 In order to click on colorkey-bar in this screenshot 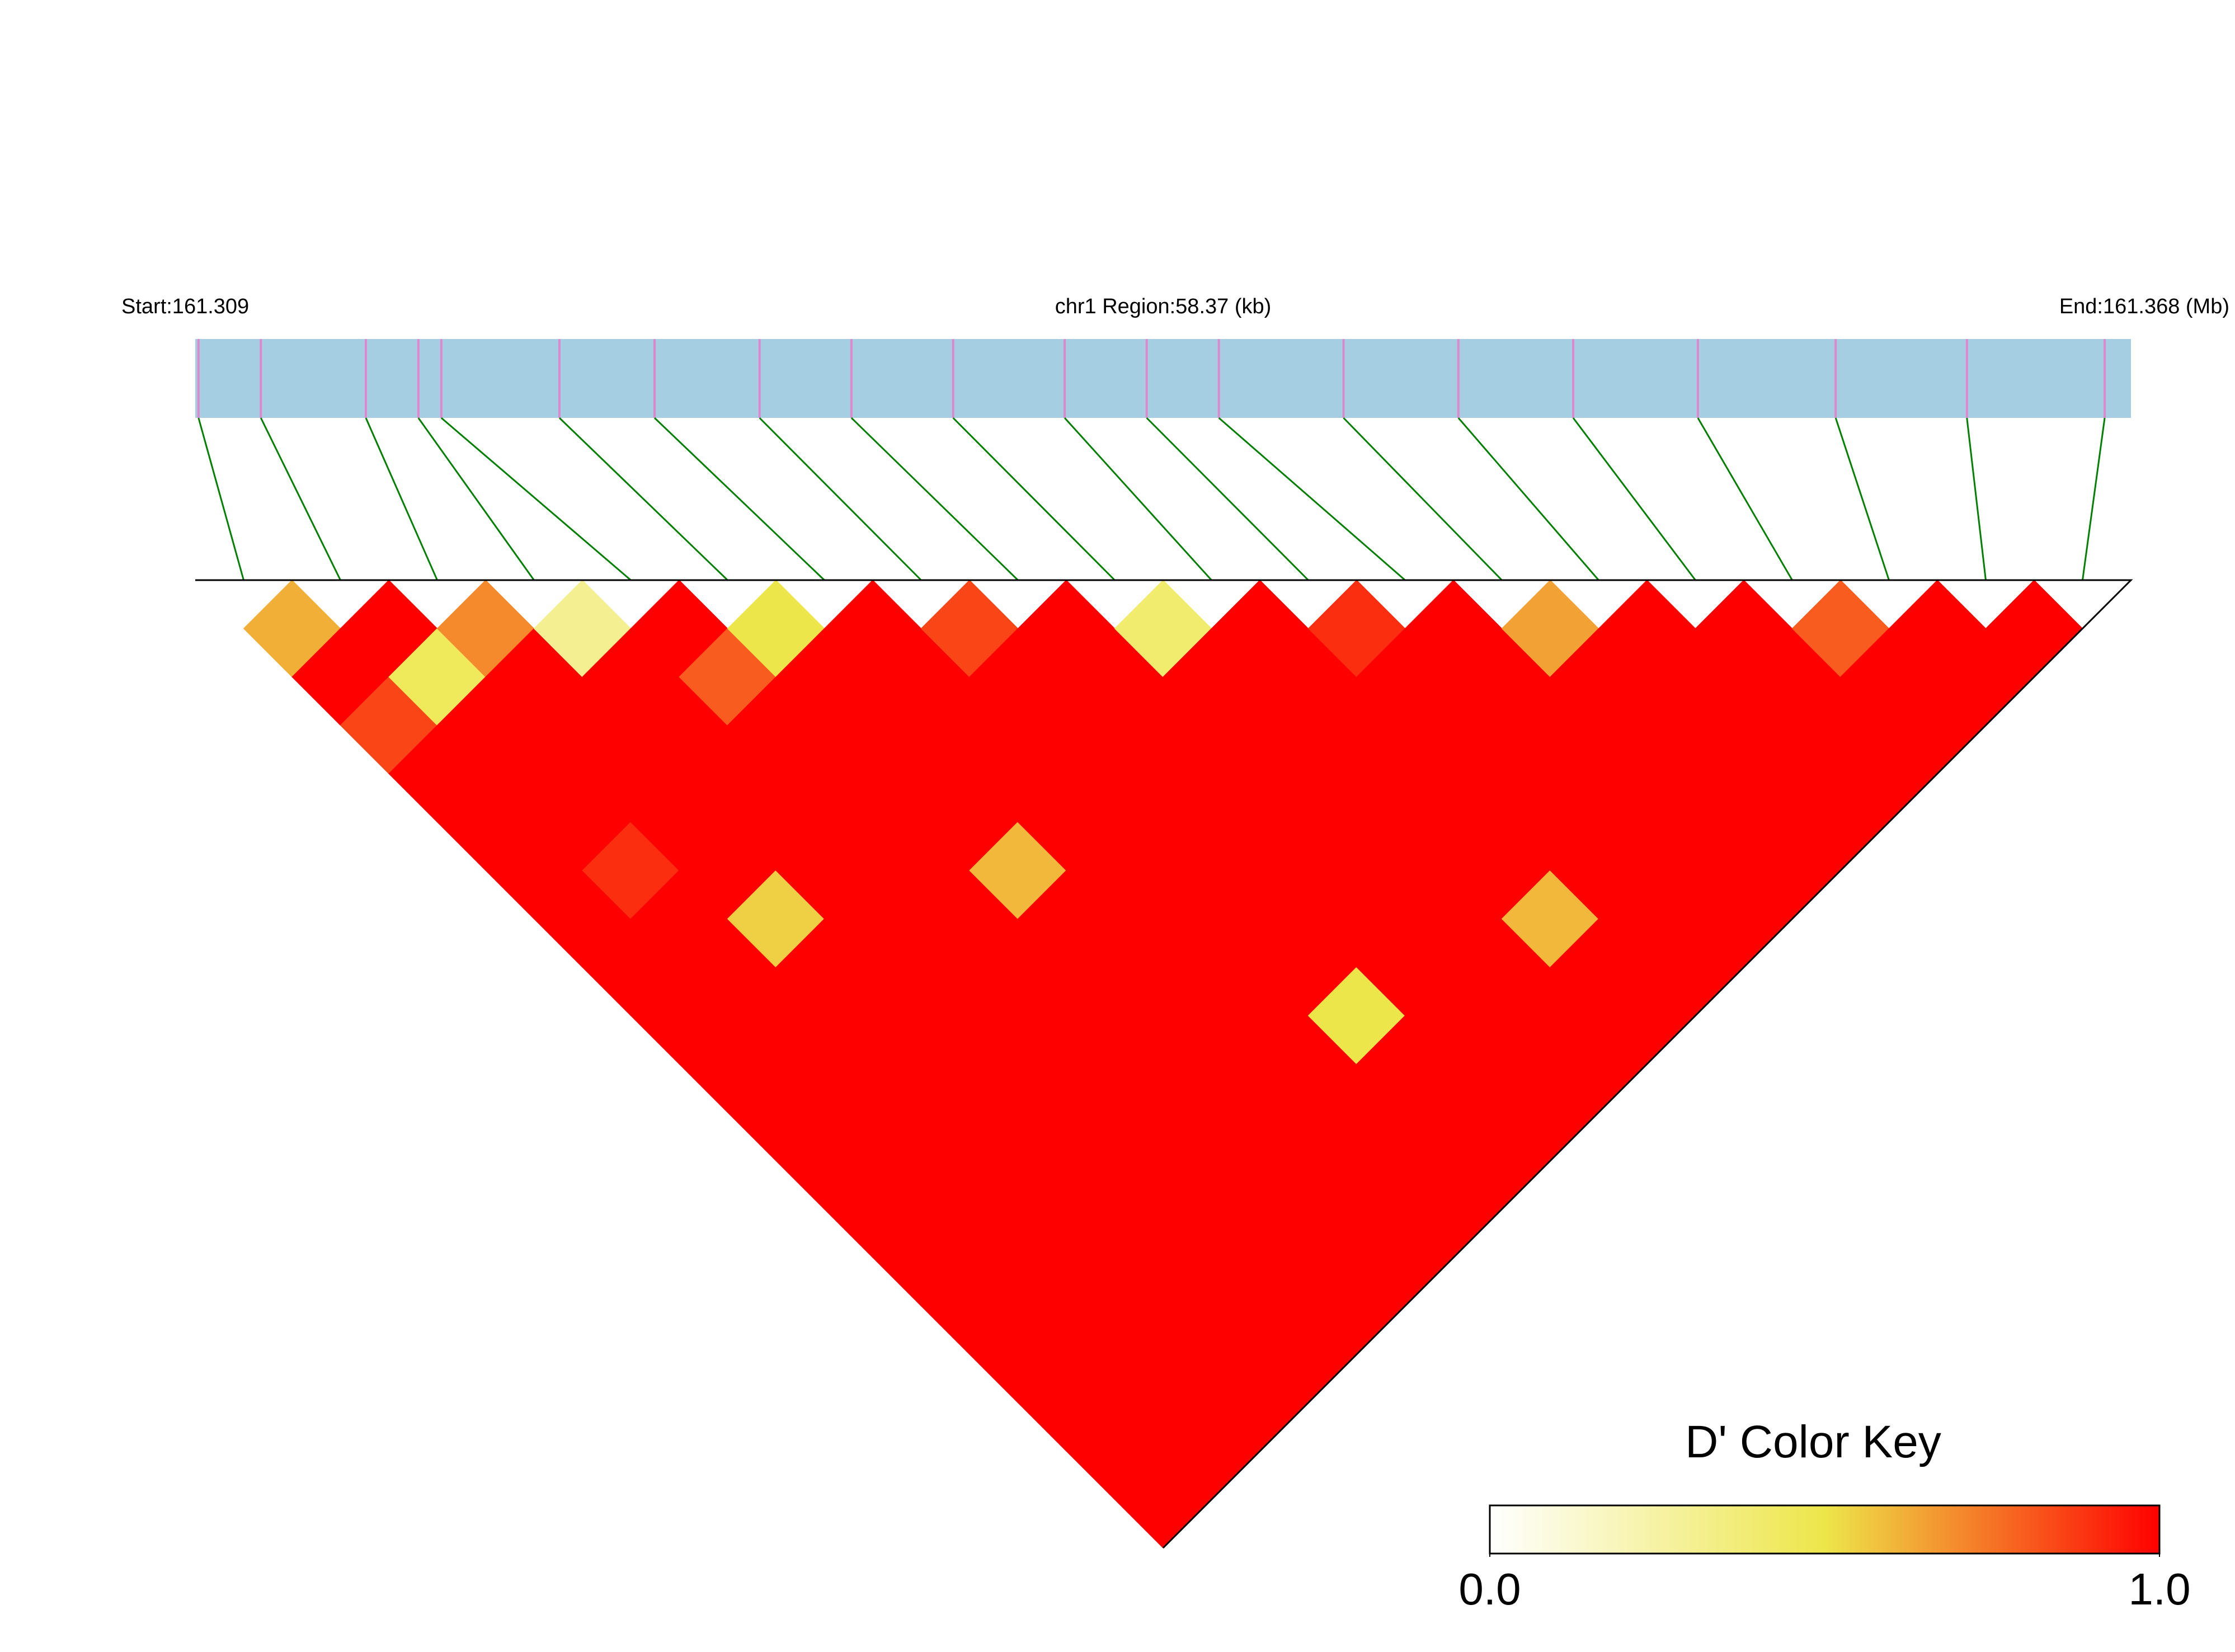, I will do `click(1825, 1529)`.